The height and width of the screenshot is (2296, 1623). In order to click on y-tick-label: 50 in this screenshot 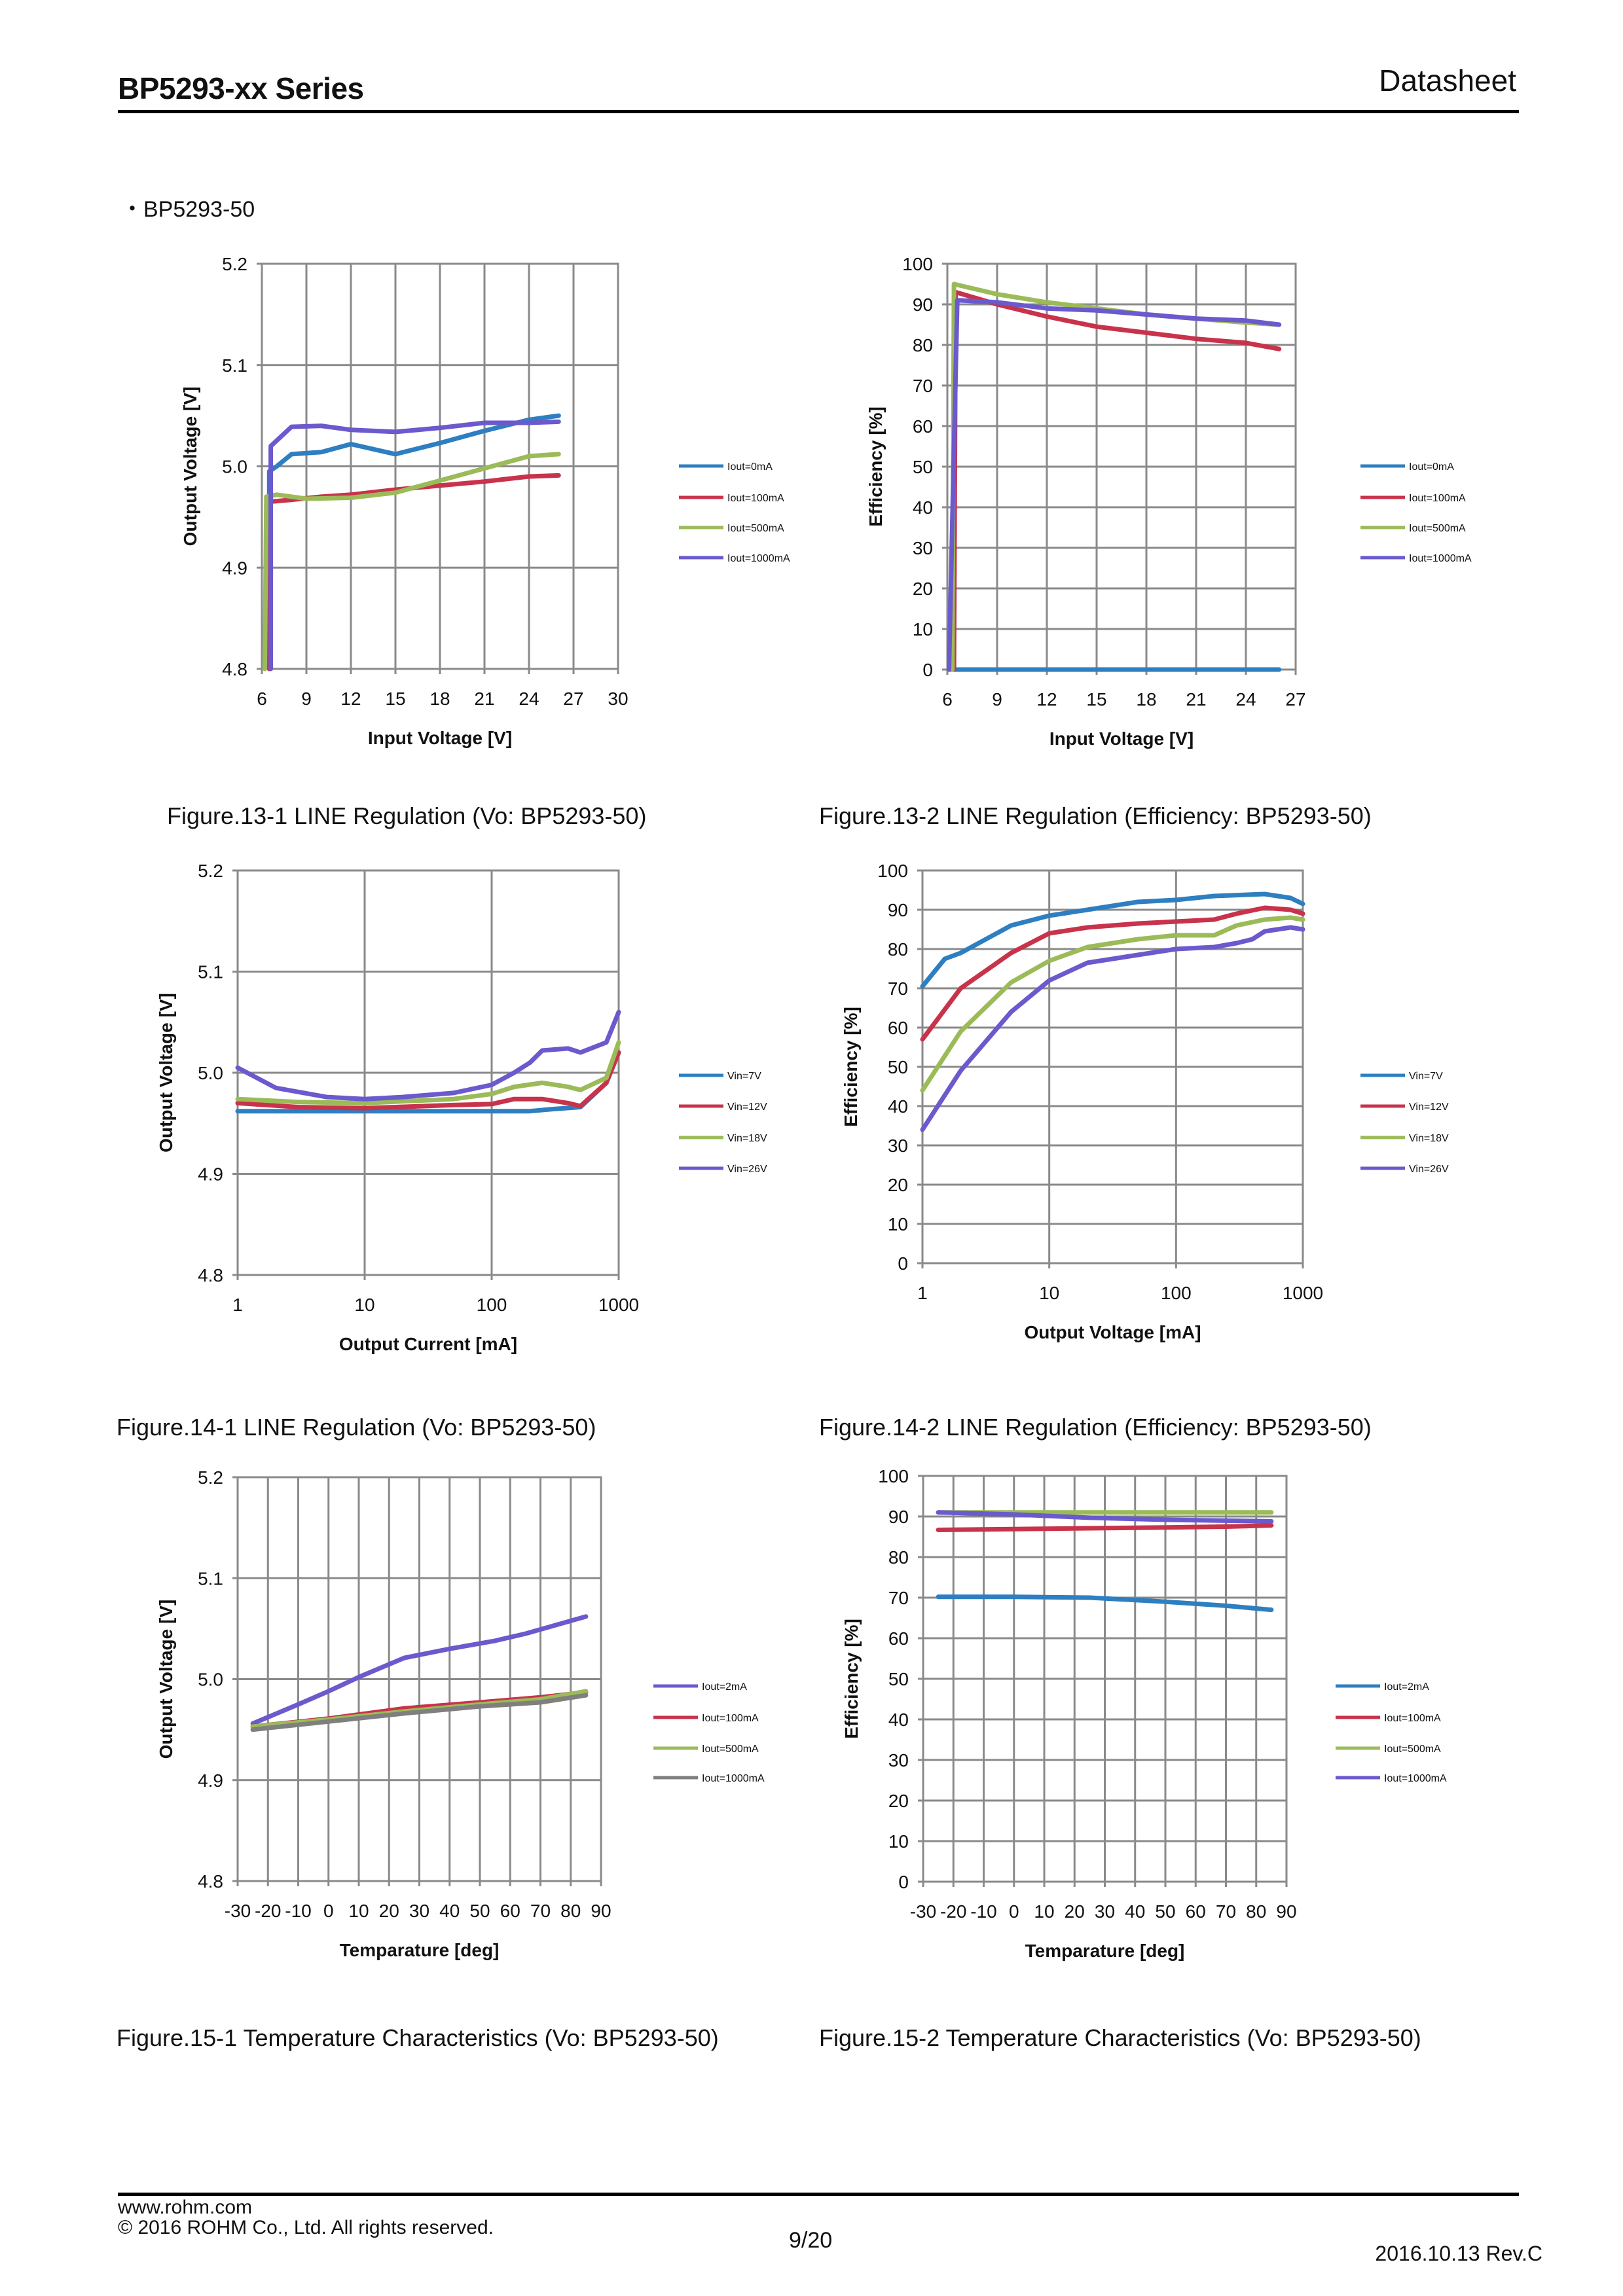, I will do `click(898, 1067)`.